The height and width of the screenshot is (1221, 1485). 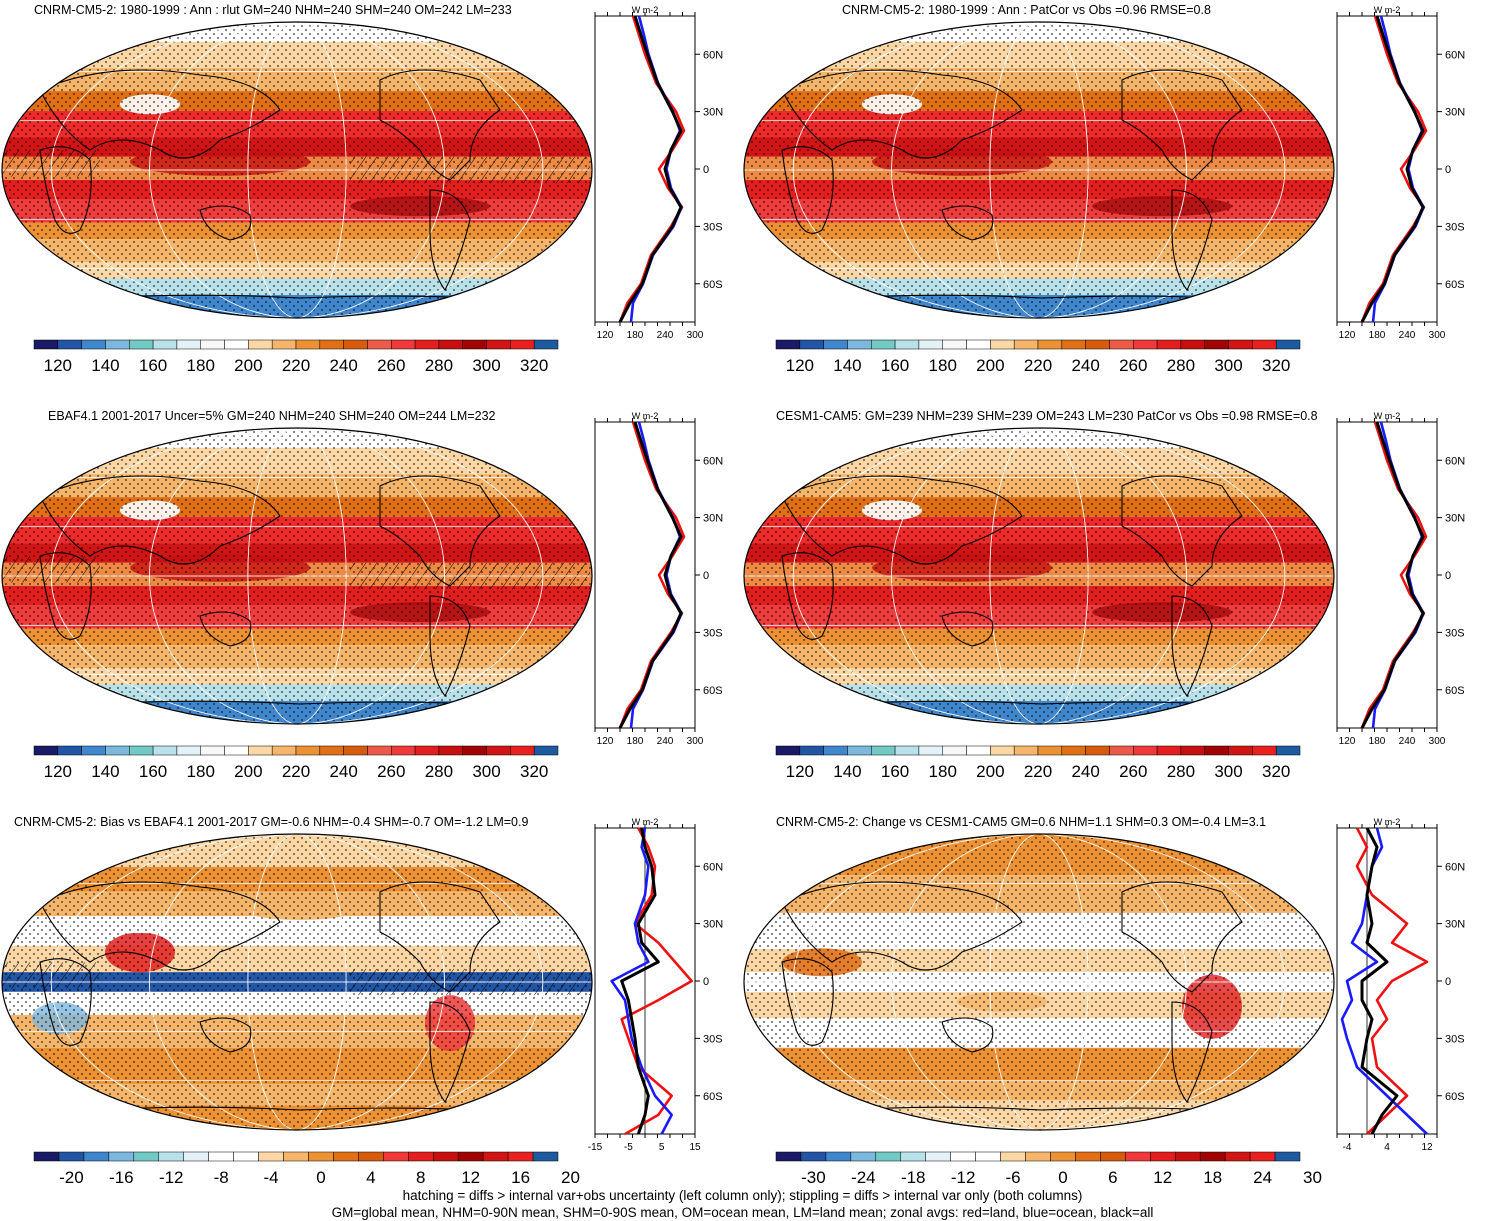 I want to click on zonal-mean-plot: W m-2 60N 30N 0 30S 60S -15 -5 5 15, so click(x=655, y=985).